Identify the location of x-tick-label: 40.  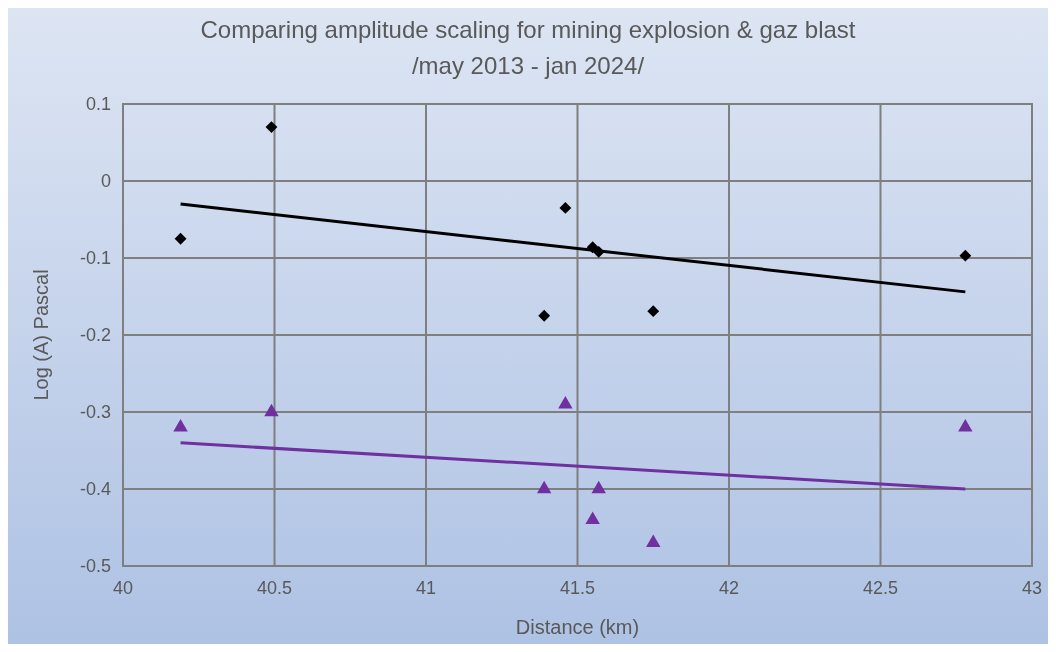
(123, 588).